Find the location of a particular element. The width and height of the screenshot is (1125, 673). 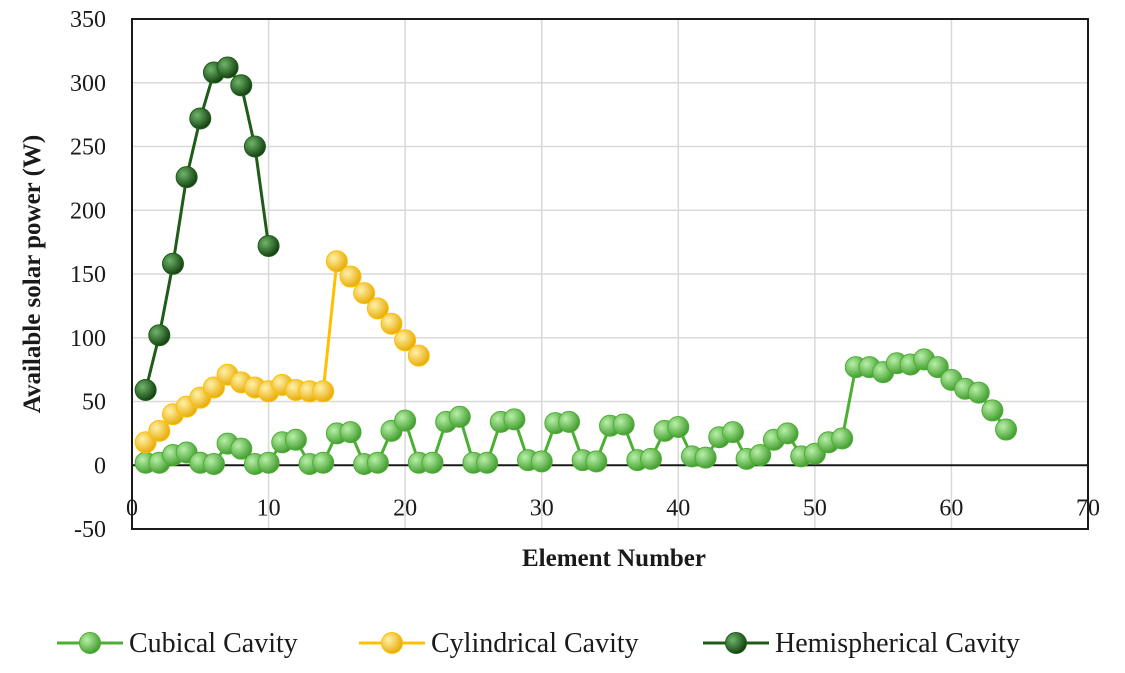

x-tick-label: 70 is located at coordinates (1088, 508).